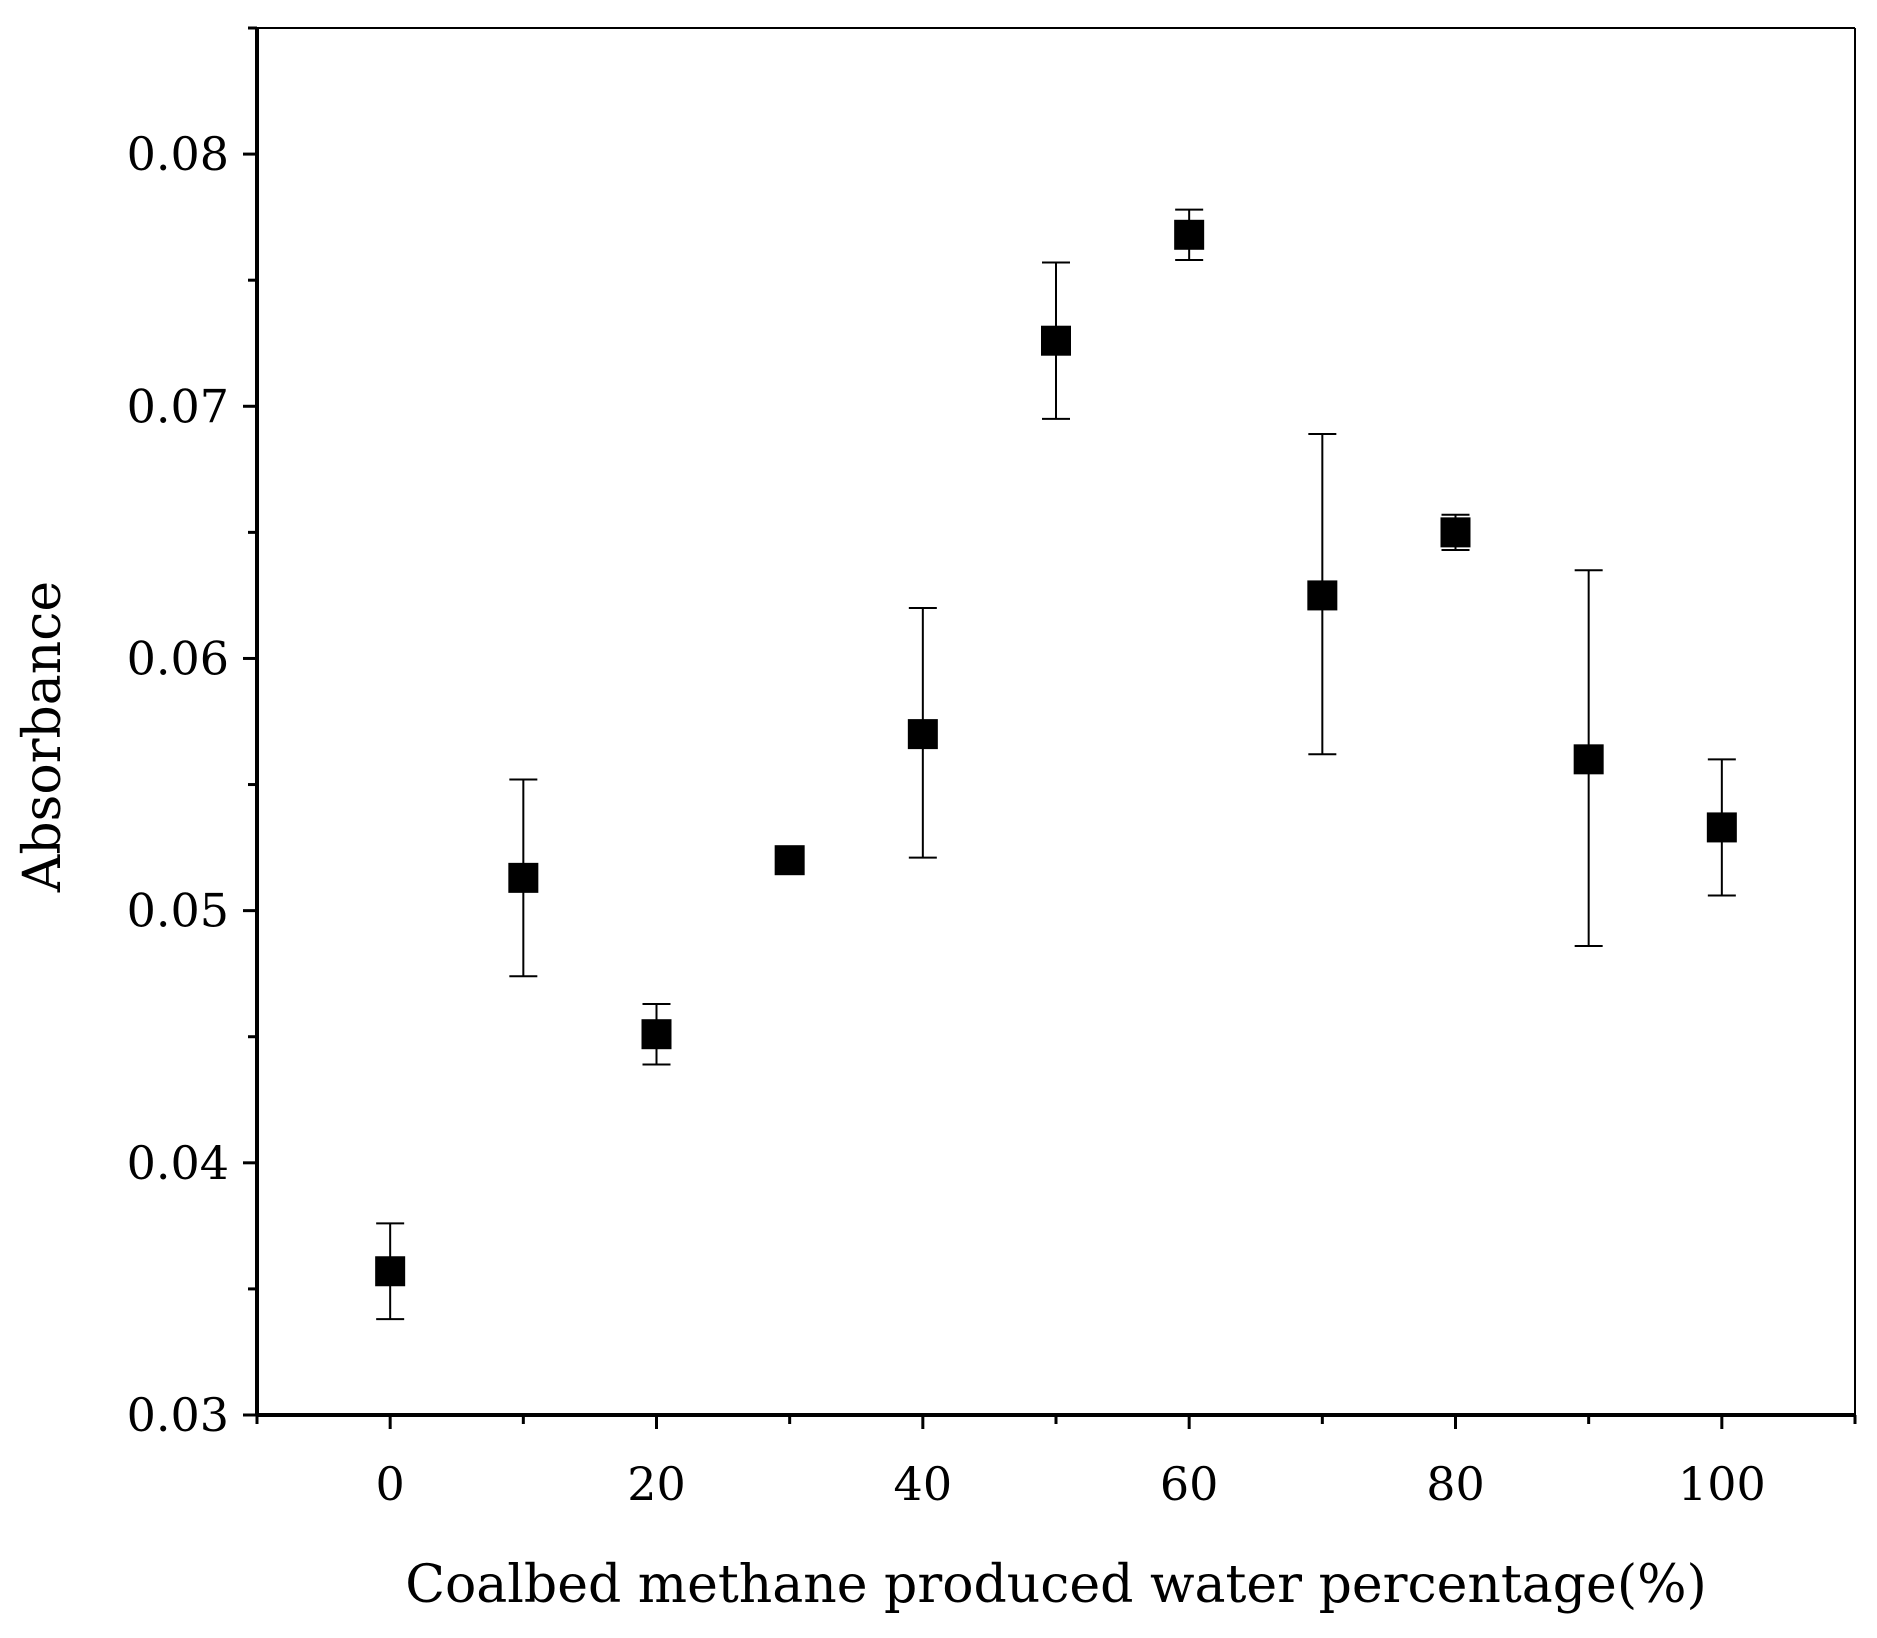 This screenshot has width=1877, height=1638. Describe the element at coordinates (178, 406) in the screenshot. I see `y-tick-label: 0.07` at that location.